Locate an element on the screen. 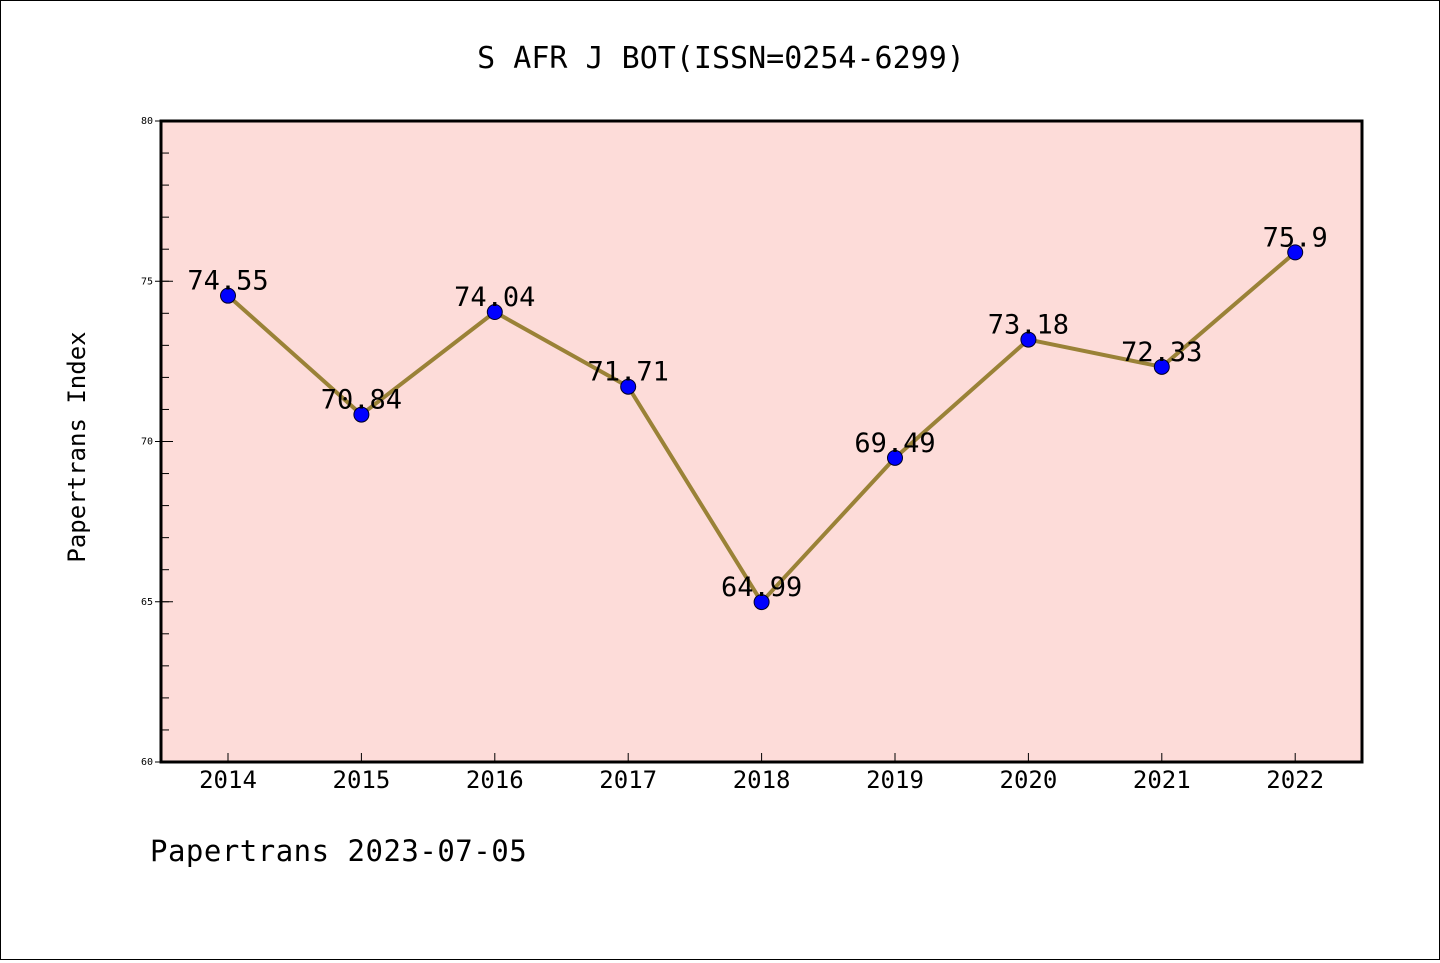 The image size is (1440, 963). data-value-label: 74.04 is located at coordinates (494, 297).